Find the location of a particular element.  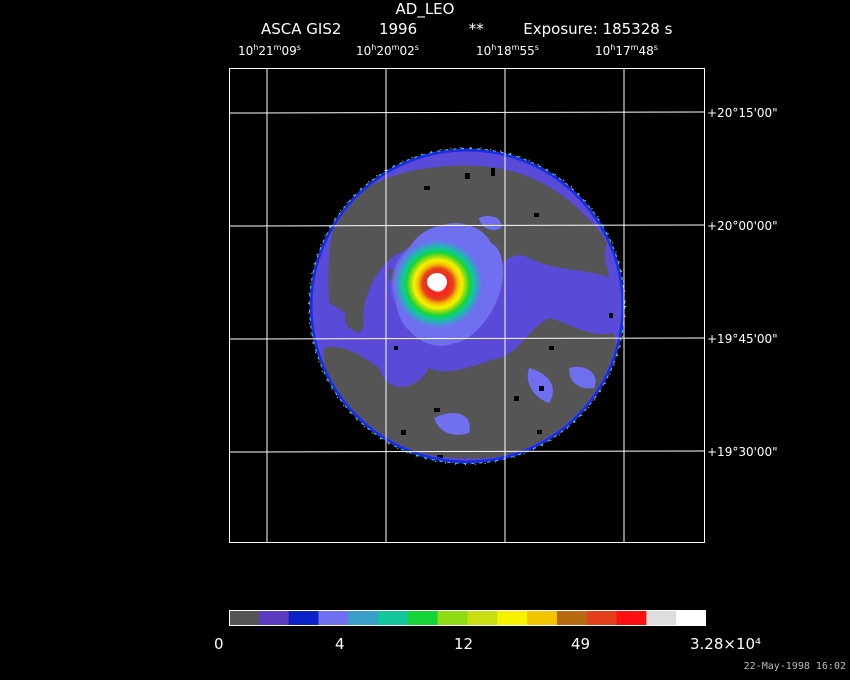

colorbar-label-3: 49 is located at coordinates (581, 644).